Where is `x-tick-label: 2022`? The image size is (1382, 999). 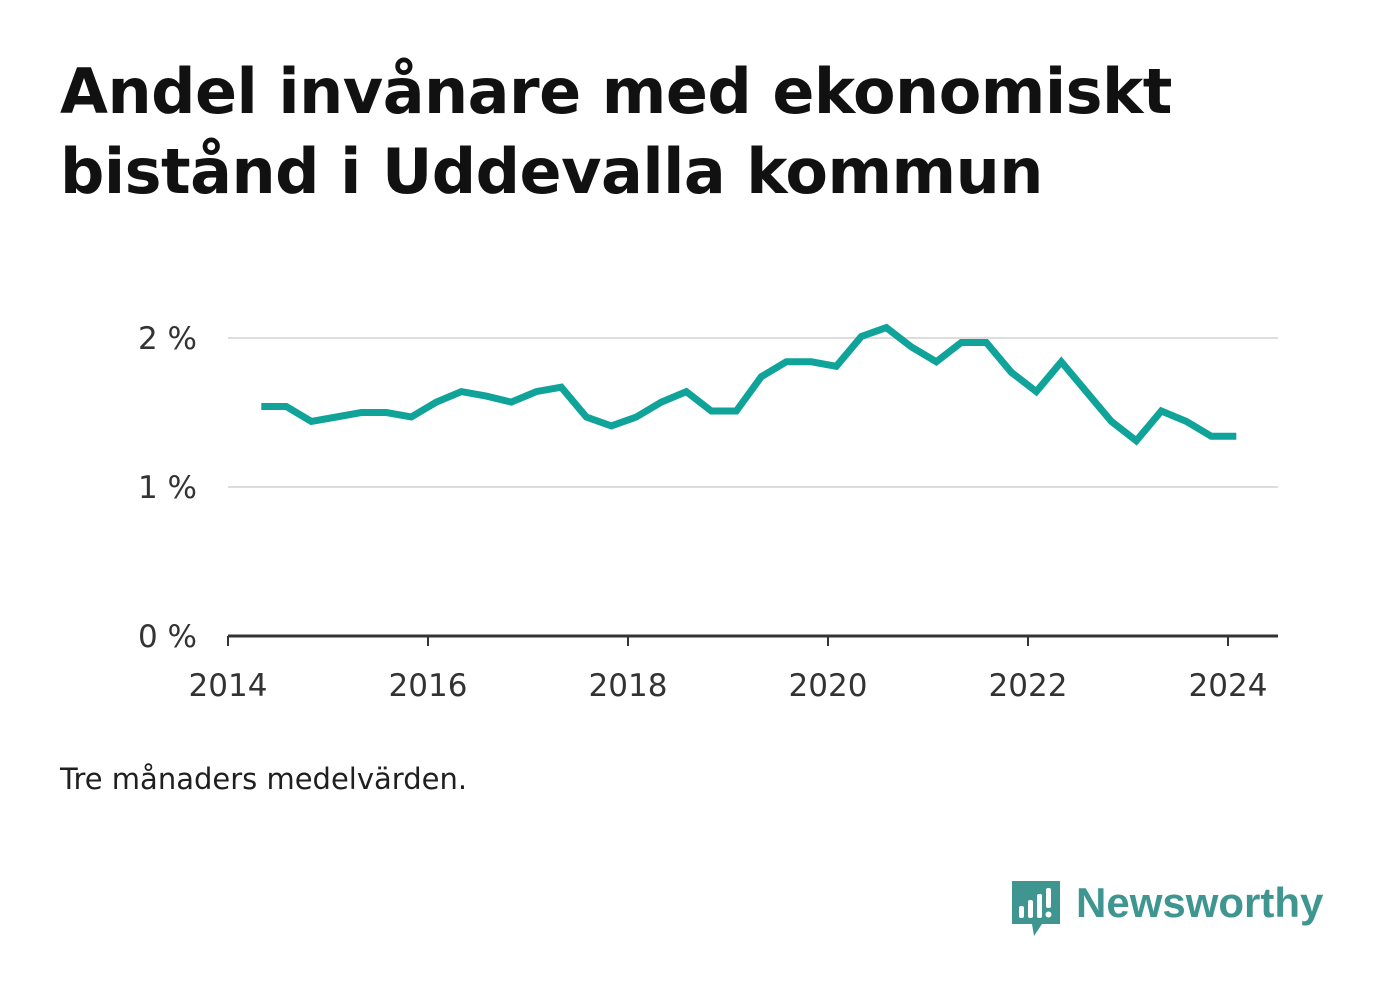
x-tick-label: 2022 is located at coordinates (1028, 686).